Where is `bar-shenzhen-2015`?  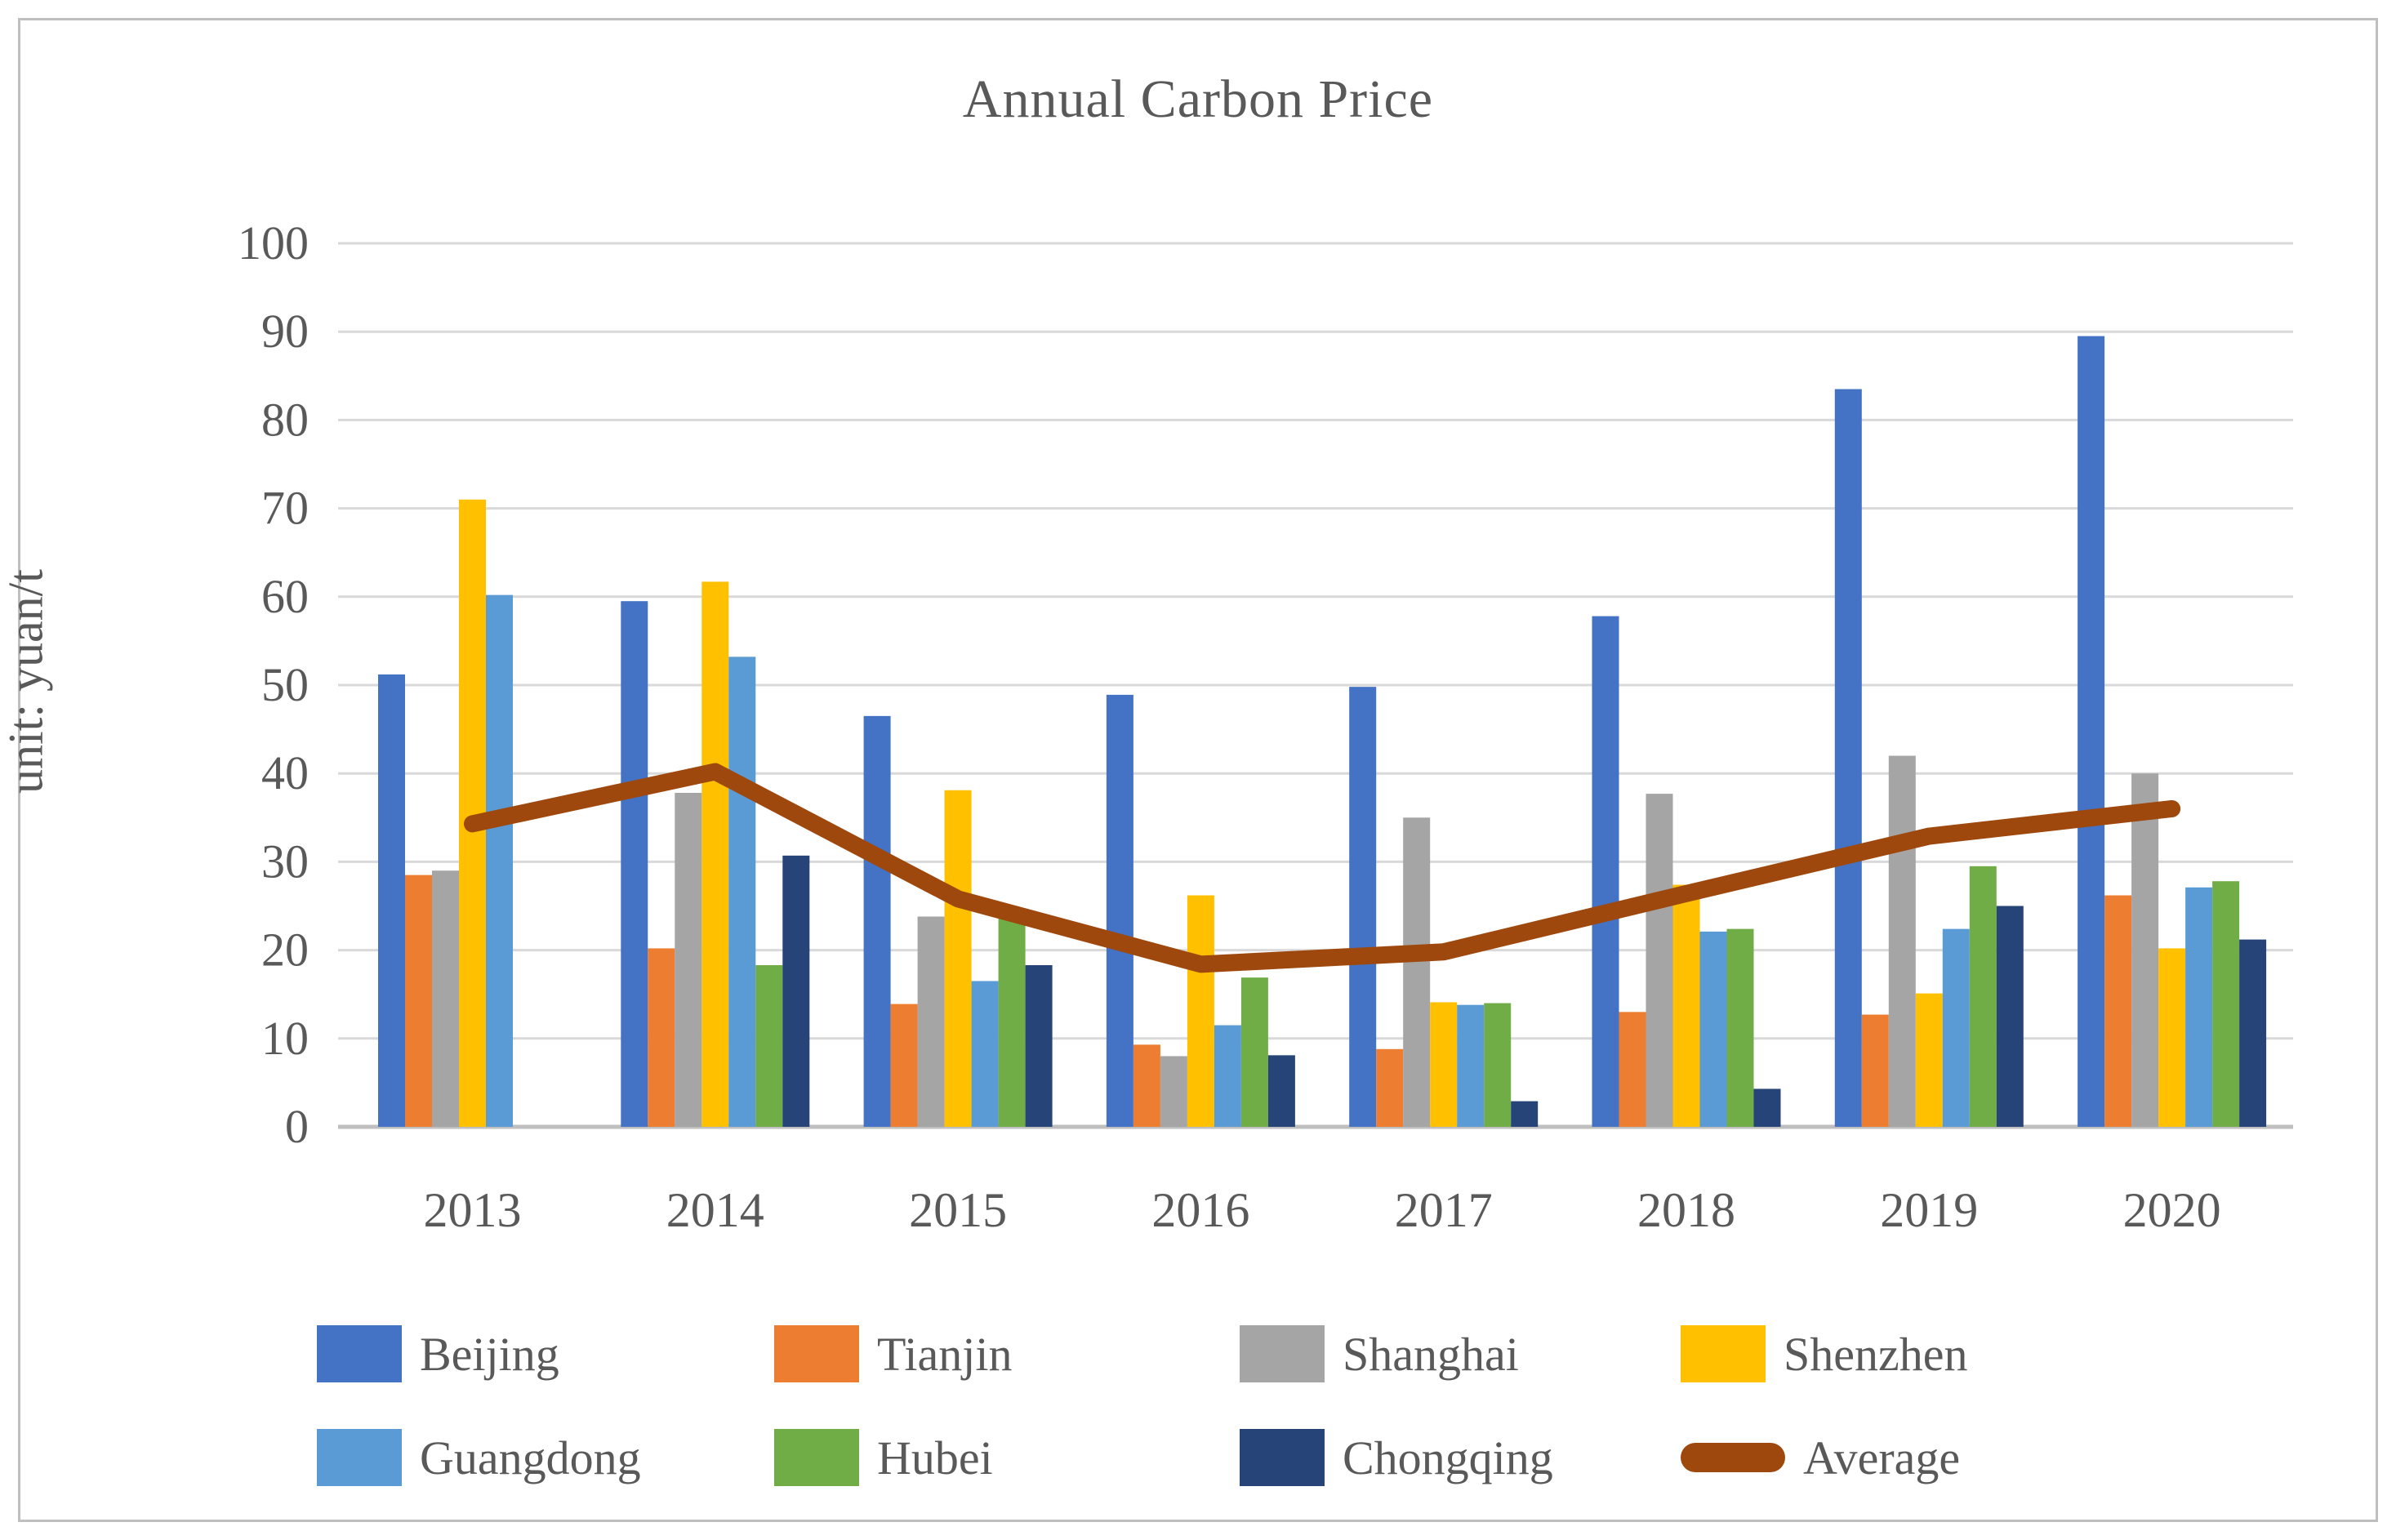
bar-shenzhen-2015 is located at coordinates (958, 958).